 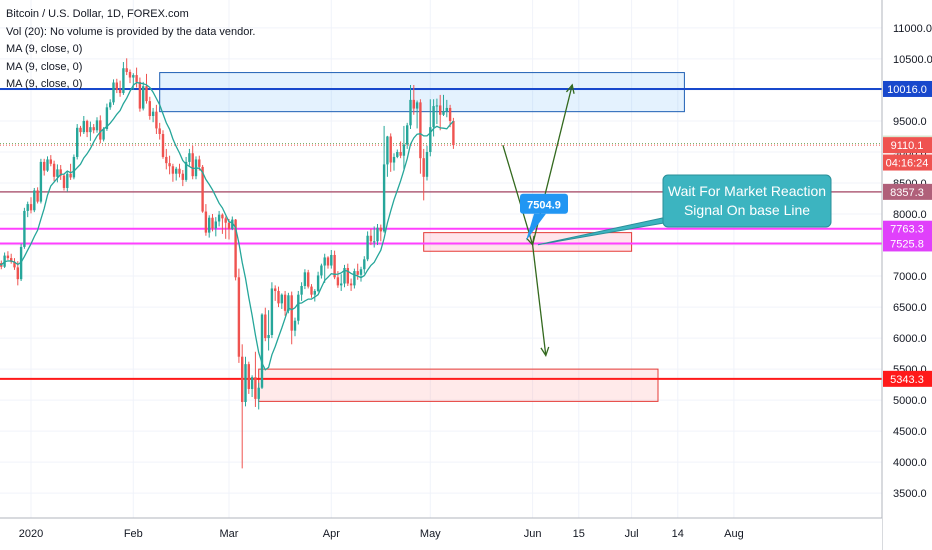 What do you see at coordinates (44, 66) in the screenshot?
I see `ma-indicator-label-2: MA (9, close, 0)` at bounding box center [44, 66].